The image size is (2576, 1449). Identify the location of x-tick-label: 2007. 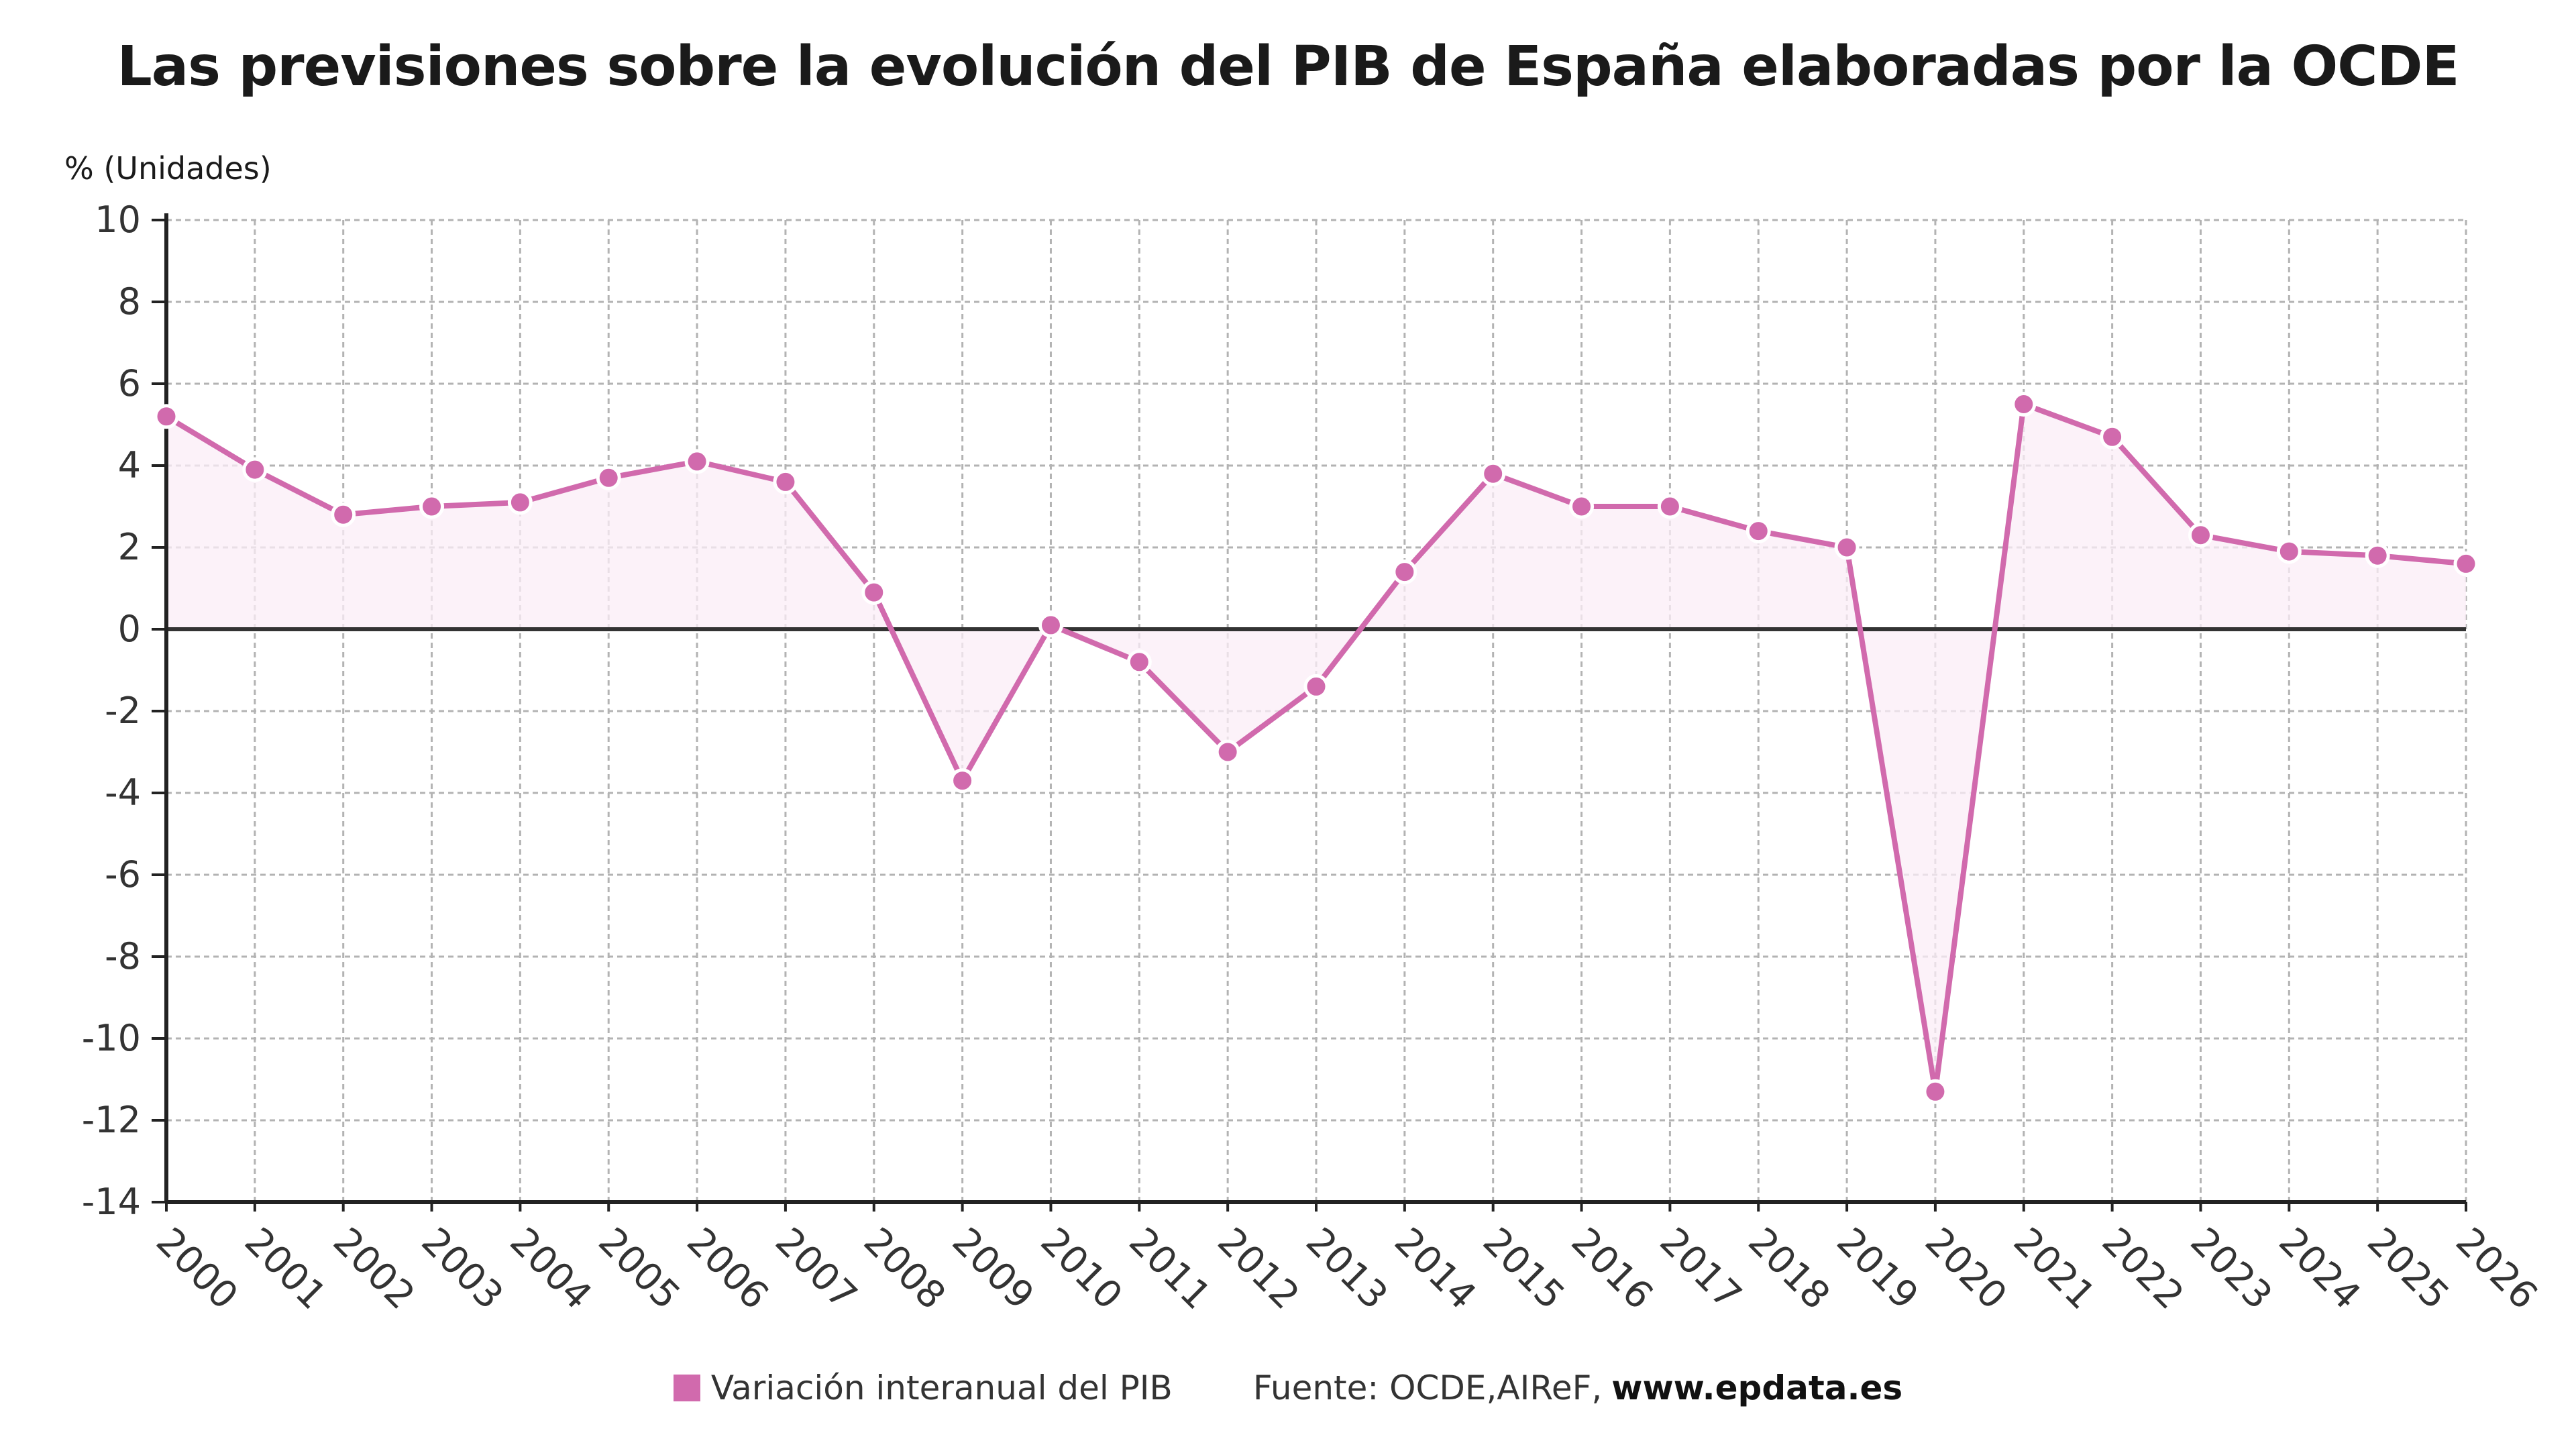
(816, 1269).